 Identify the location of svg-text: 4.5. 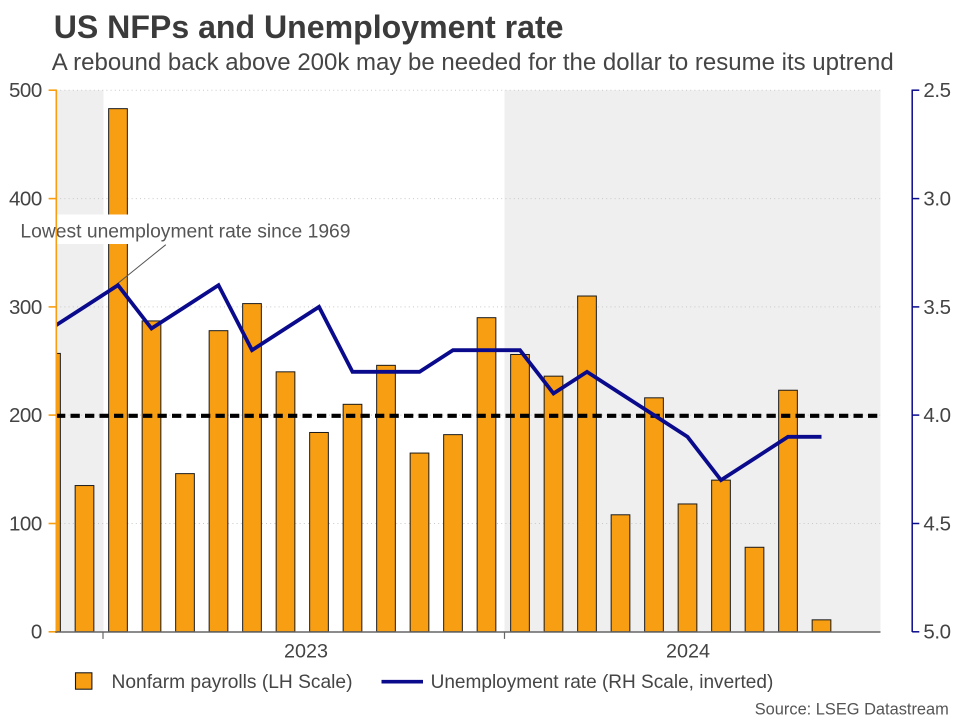
(936, 523).